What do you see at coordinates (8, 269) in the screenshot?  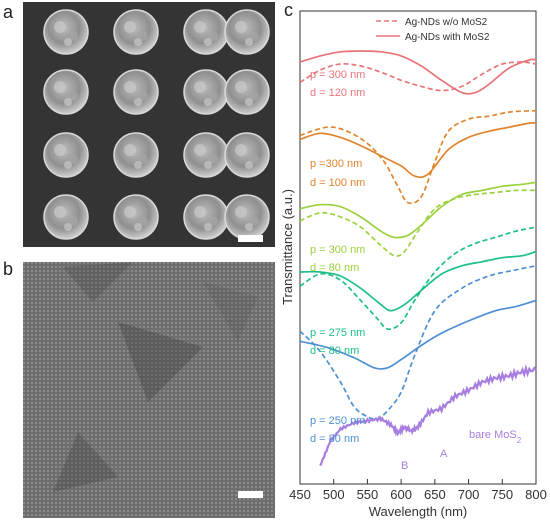 I see `panel-label-b: b` at bounding box center [8, 269].